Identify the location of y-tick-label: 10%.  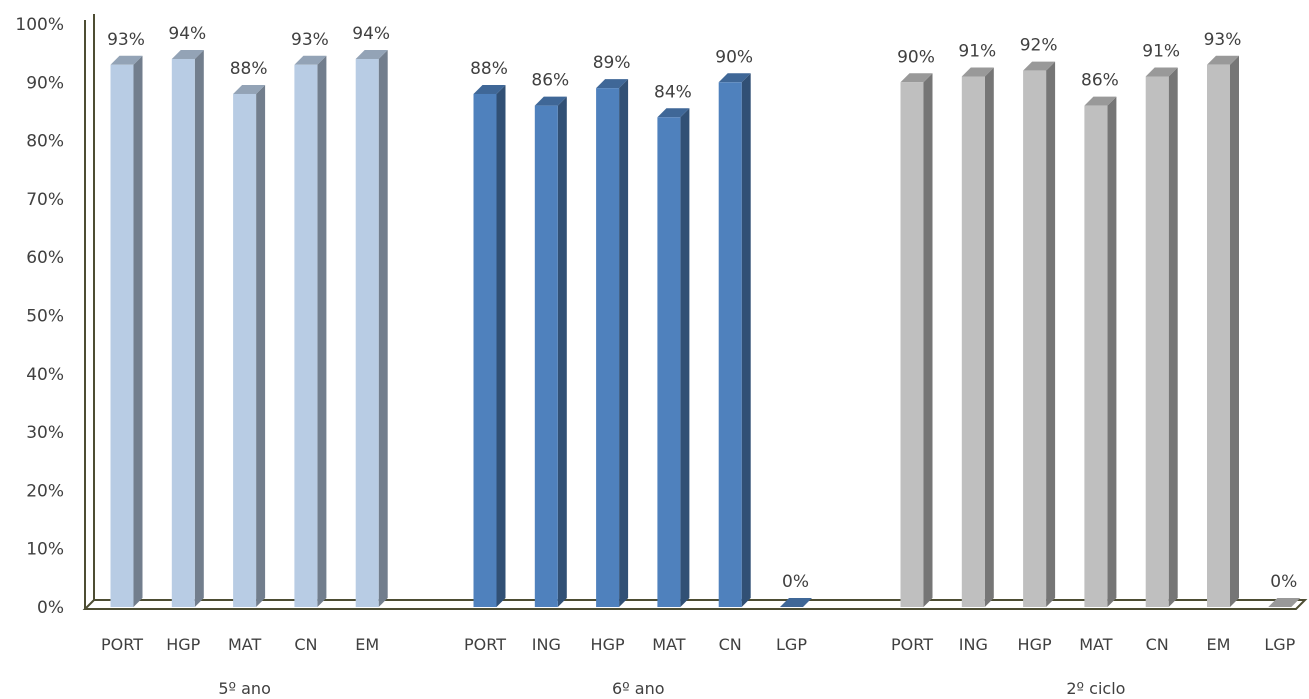
(45, 550).